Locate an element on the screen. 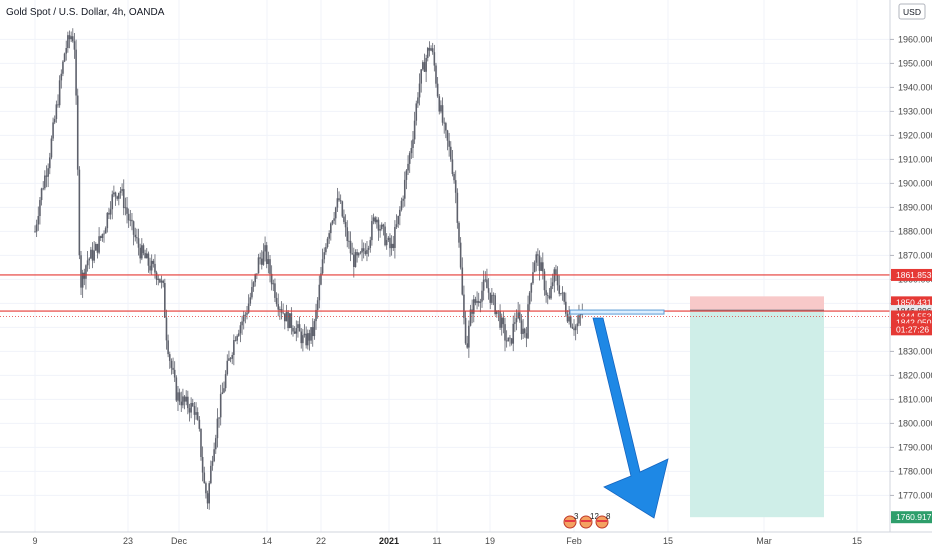 The width and height of the screenshot is (932, 555). economic-events: 3 12 8 is located at coordinates (587, 520).